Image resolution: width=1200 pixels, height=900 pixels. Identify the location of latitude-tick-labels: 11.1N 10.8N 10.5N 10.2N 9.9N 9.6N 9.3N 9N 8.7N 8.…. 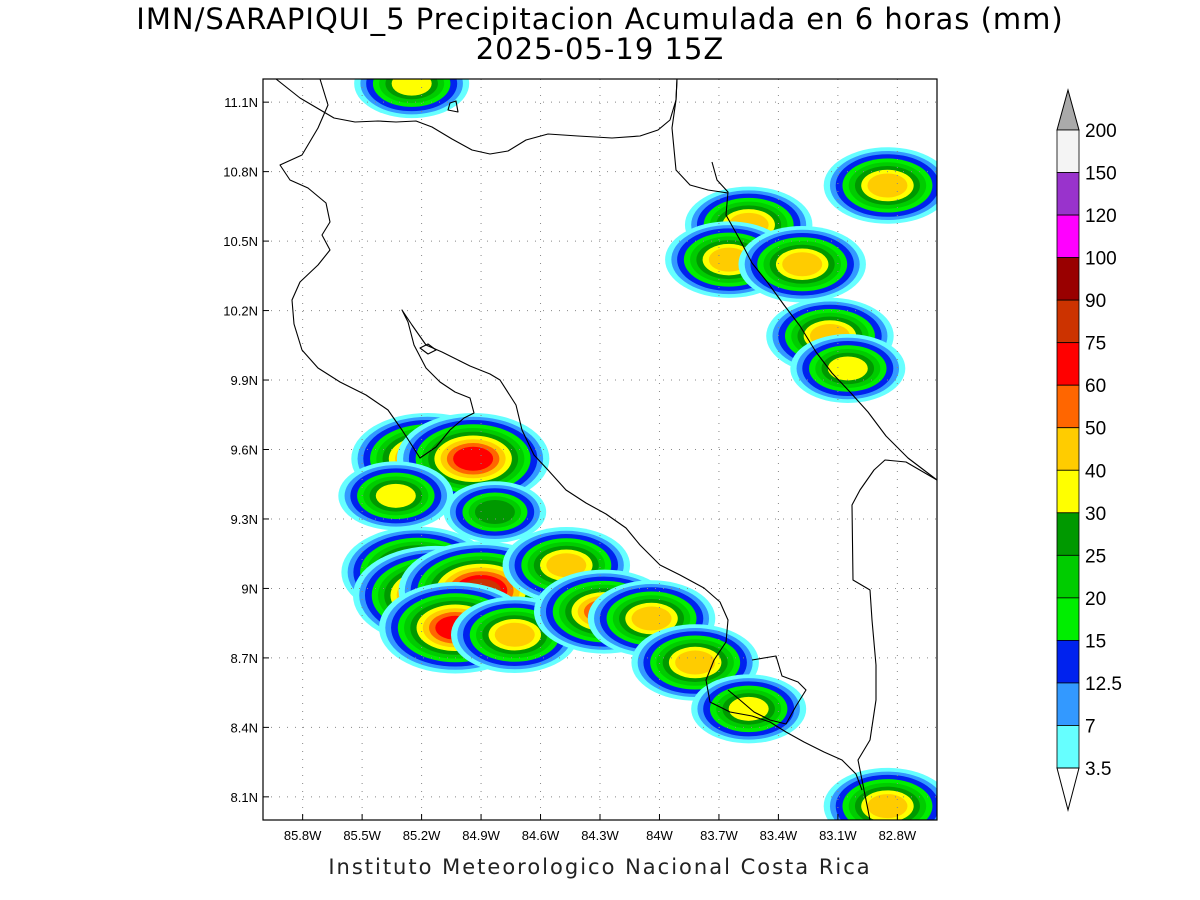
(240, 450).